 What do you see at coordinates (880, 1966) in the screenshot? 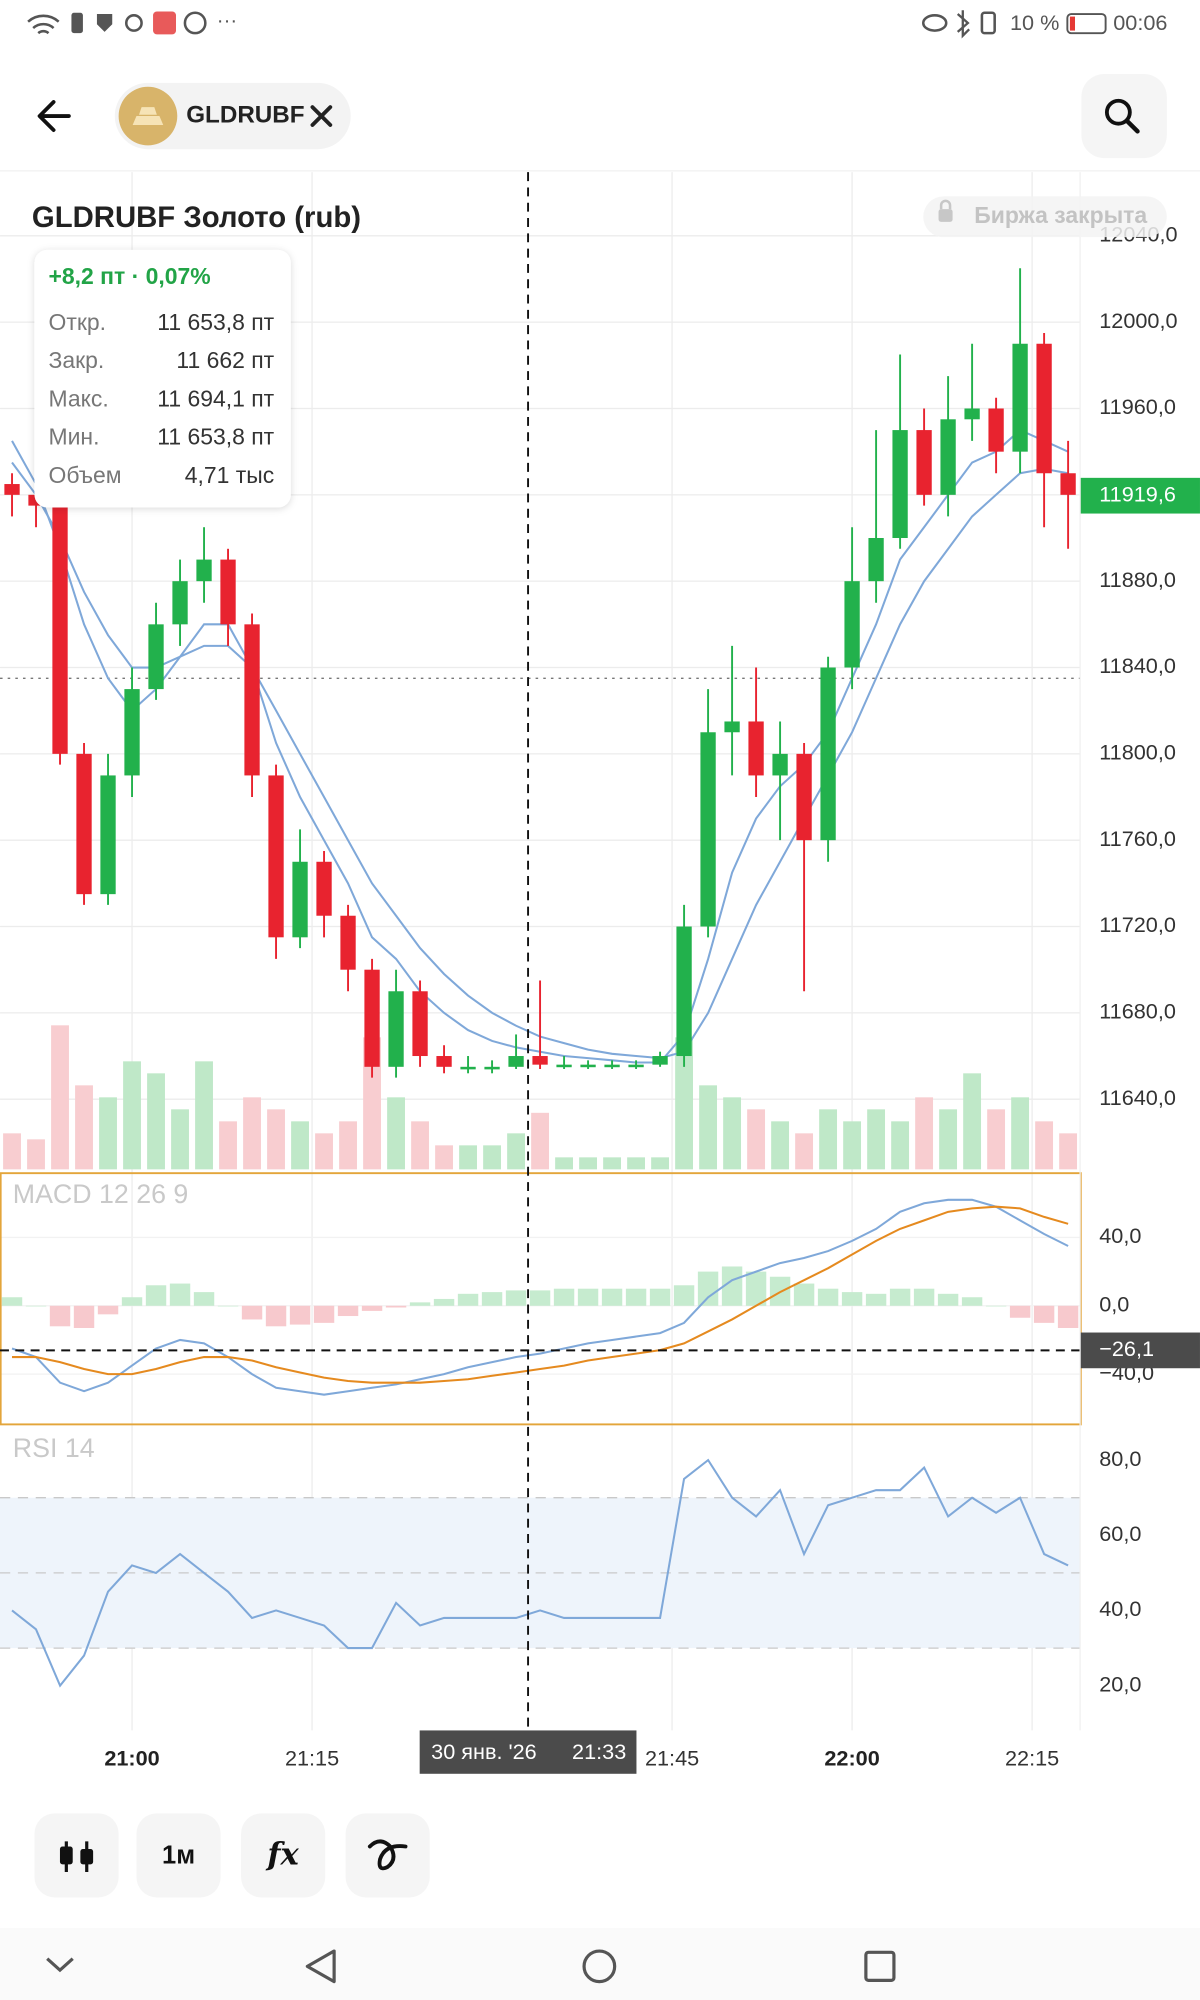
I see `nav-recents` at bounding box center [880, 1966].